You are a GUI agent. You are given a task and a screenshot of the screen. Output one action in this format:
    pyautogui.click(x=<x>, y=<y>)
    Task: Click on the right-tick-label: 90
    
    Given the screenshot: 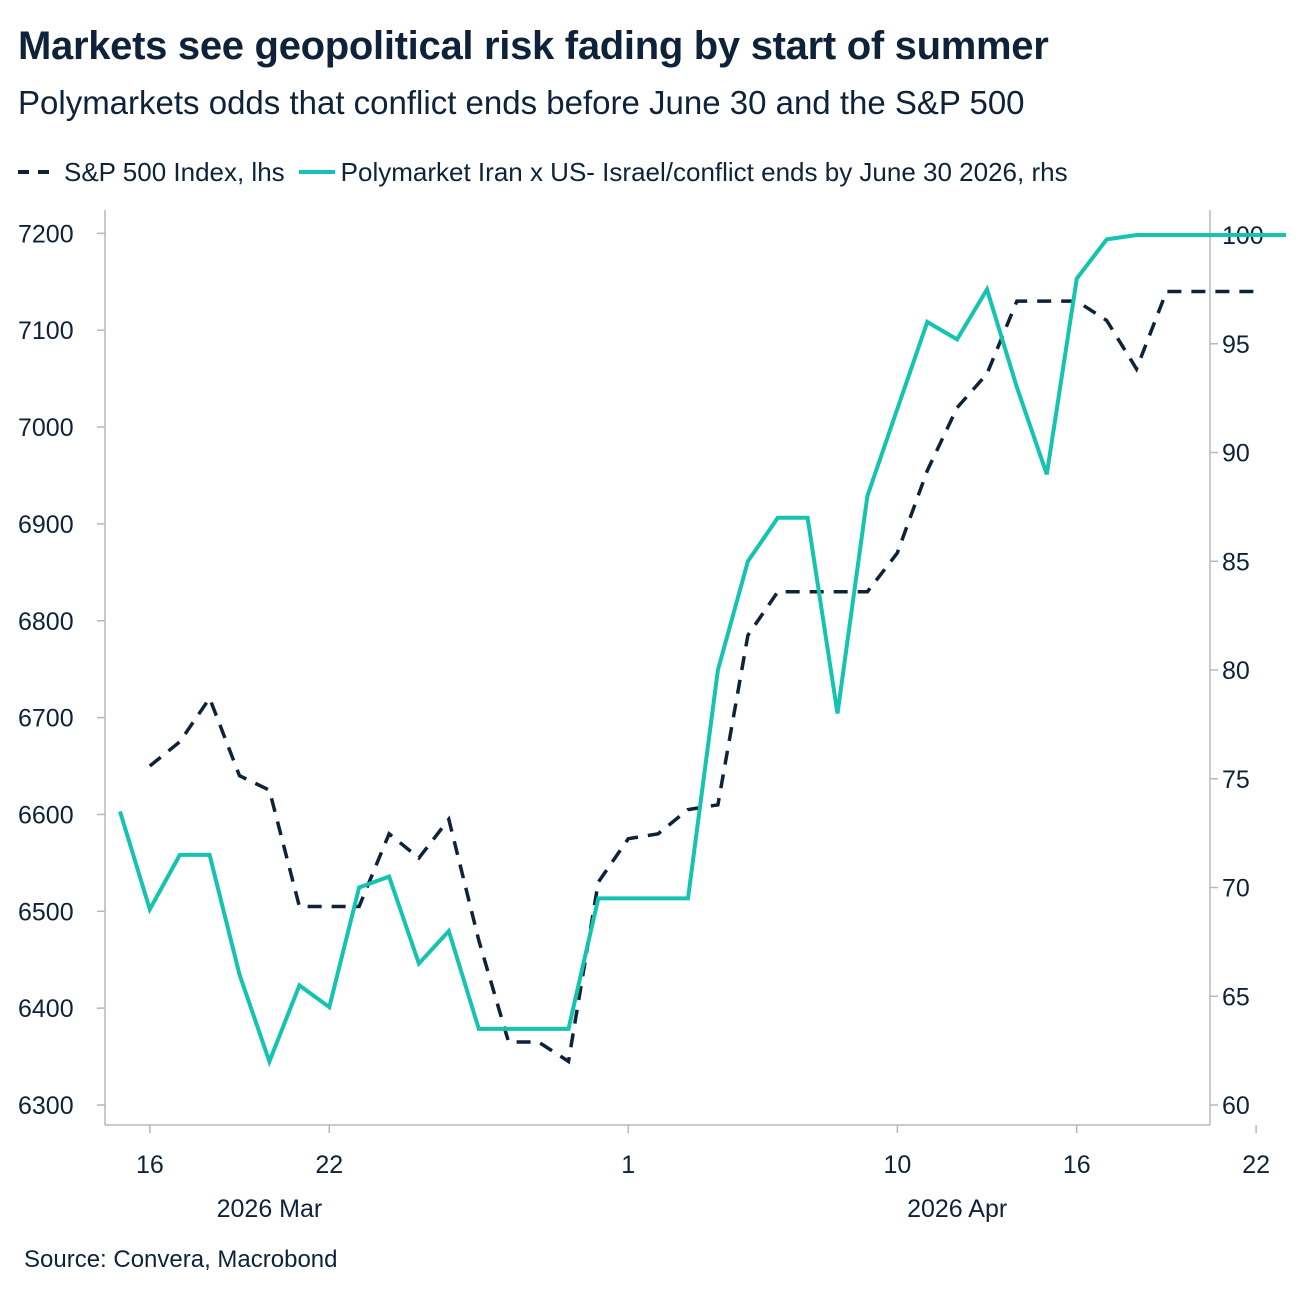 What is the action you would take?
    pyautogui.click(x=1236, y=454)
    